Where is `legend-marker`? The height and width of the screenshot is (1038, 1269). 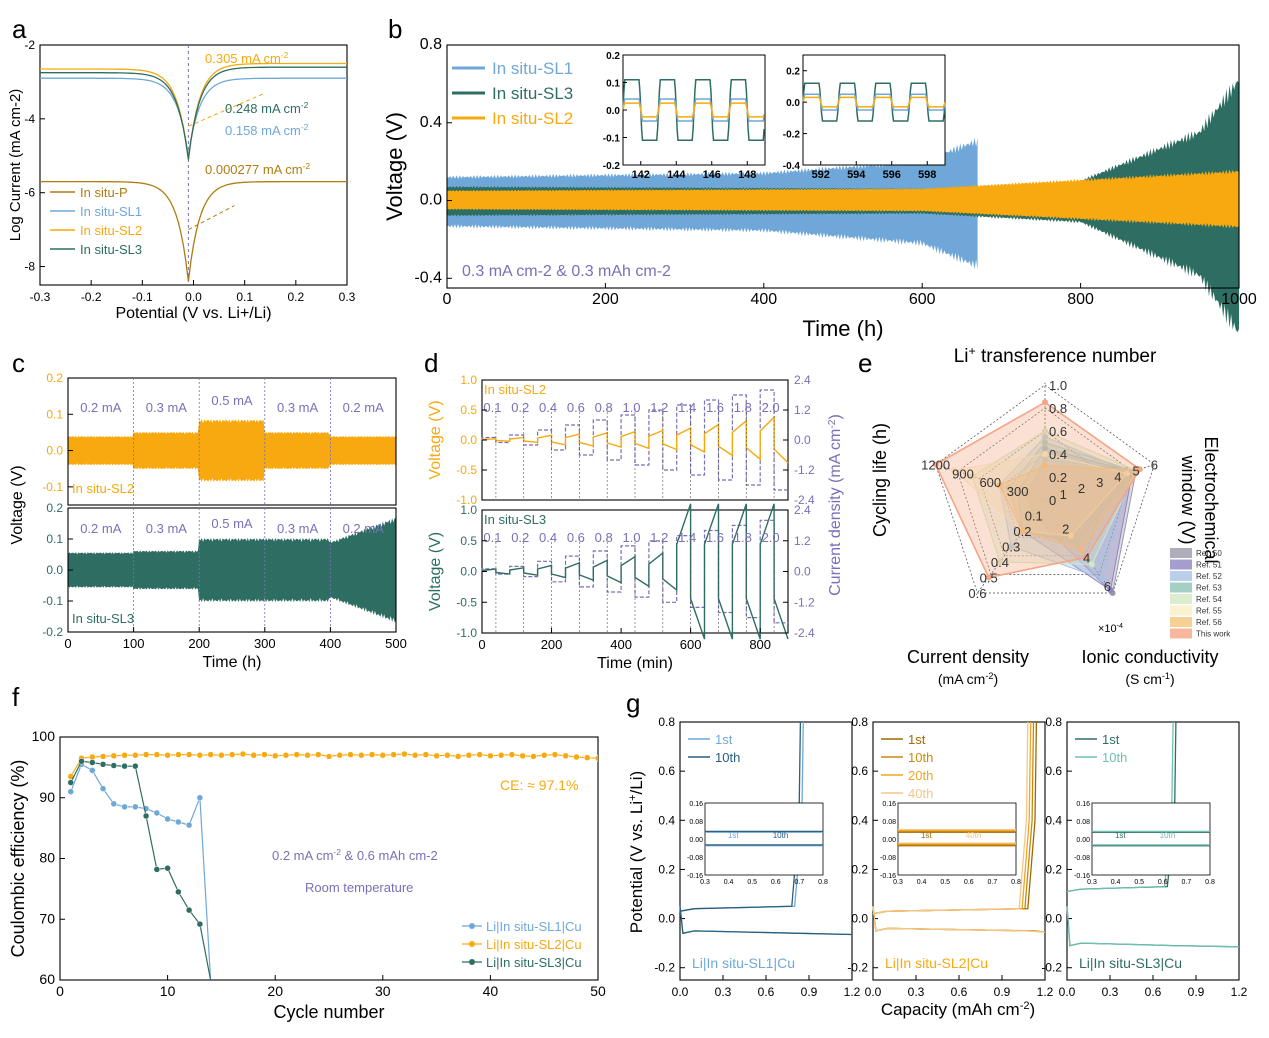
legend-marker is located at coordinates (472, 962).